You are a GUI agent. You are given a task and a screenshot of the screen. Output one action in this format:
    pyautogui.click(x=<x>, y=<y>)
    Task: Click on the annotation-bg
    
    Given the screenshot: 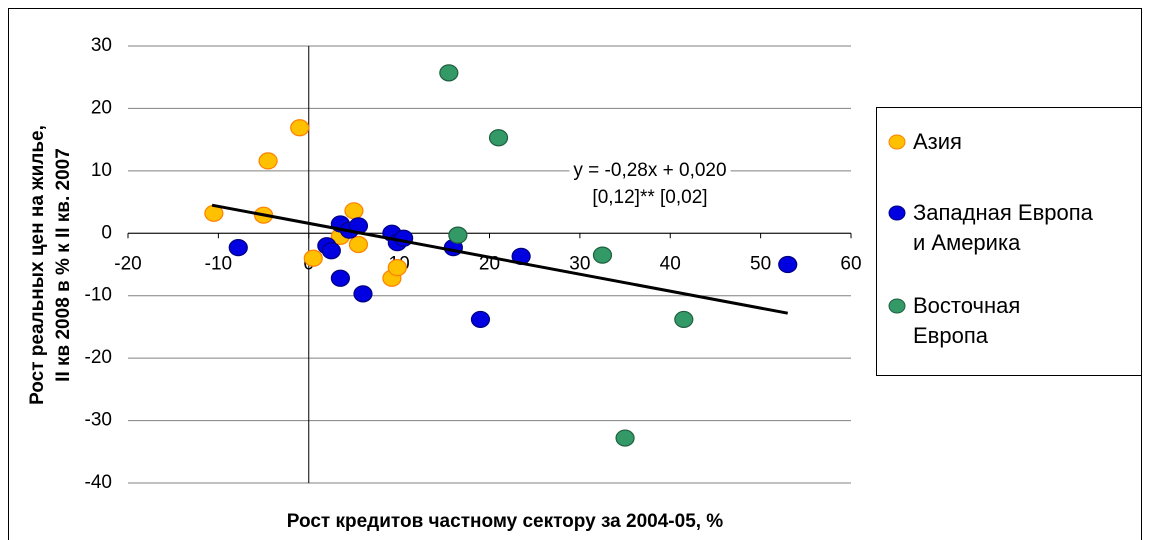 What is the action you would take?
    pyautogui.click(x=650, y=171)
    